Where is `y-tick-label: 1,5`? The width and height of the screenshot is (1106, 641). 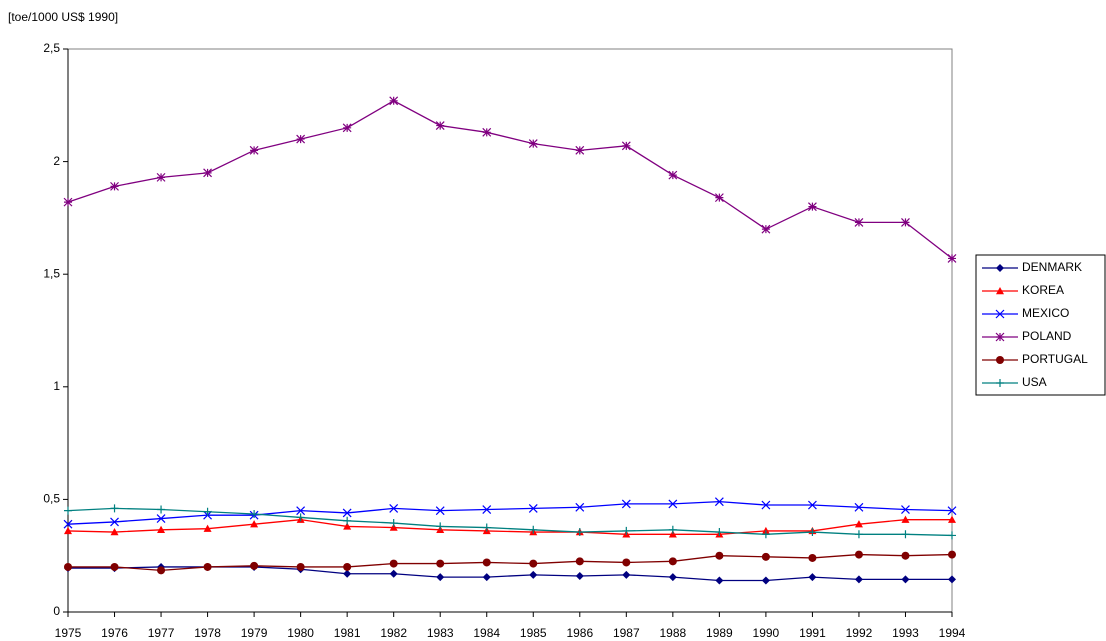
y-tick-label: 1,5 is located at coordinates (51, 273).